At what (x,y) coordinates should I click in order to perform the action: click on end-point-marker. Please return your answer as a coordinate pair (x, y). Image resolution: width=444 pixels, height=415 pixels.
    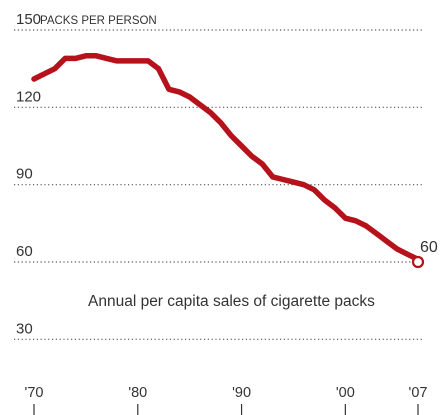
    Looking at the image, I should click on (418, 262).